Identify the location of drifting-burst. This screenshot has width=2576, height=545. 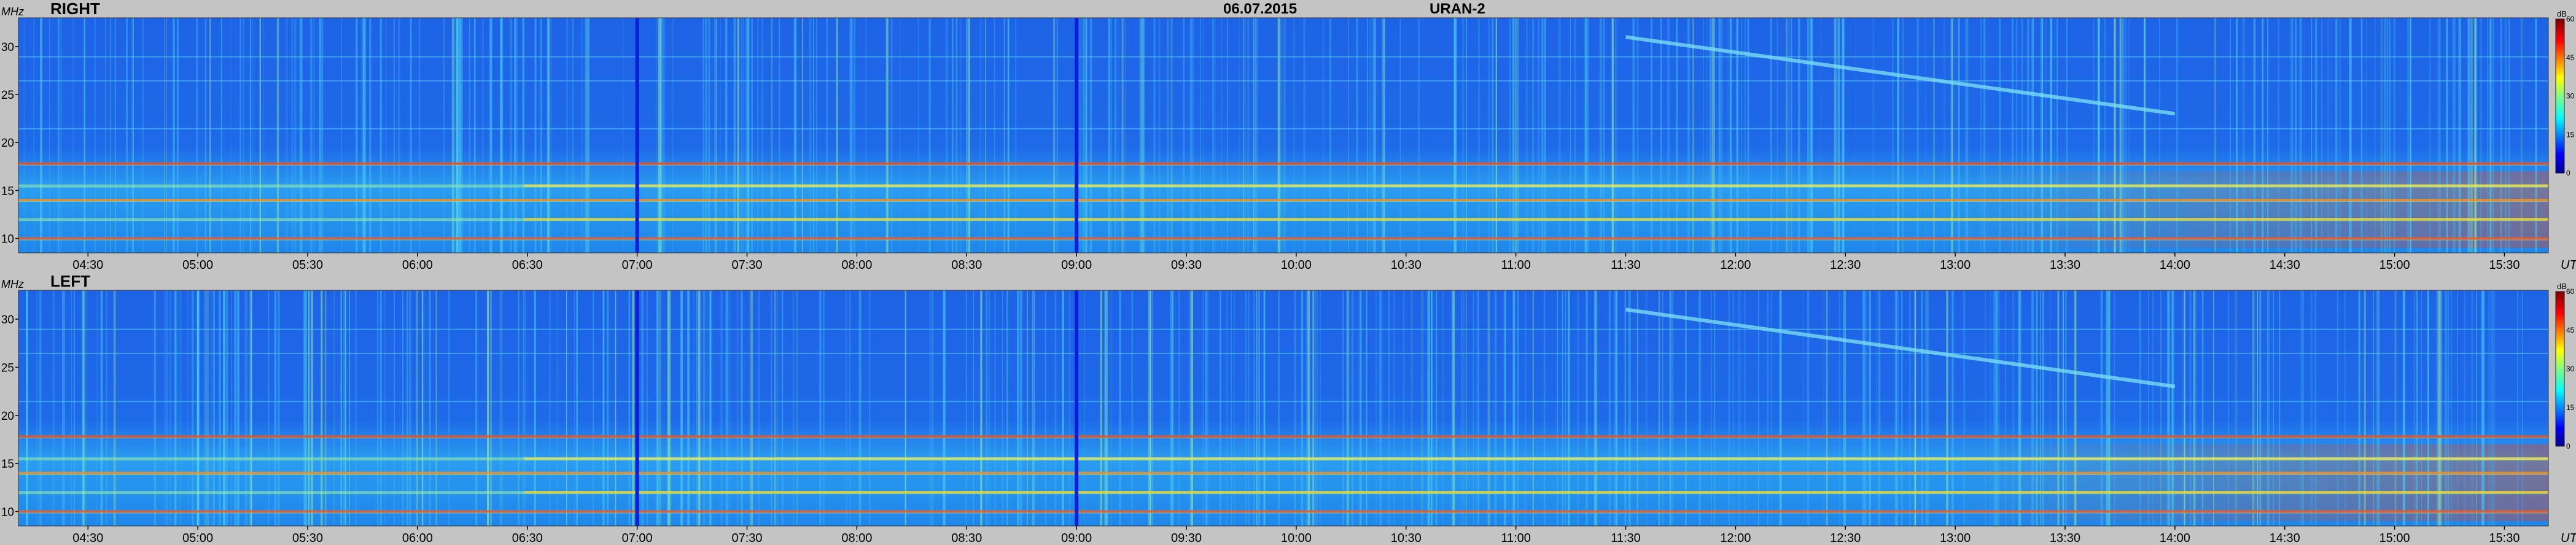
(1900, 75).